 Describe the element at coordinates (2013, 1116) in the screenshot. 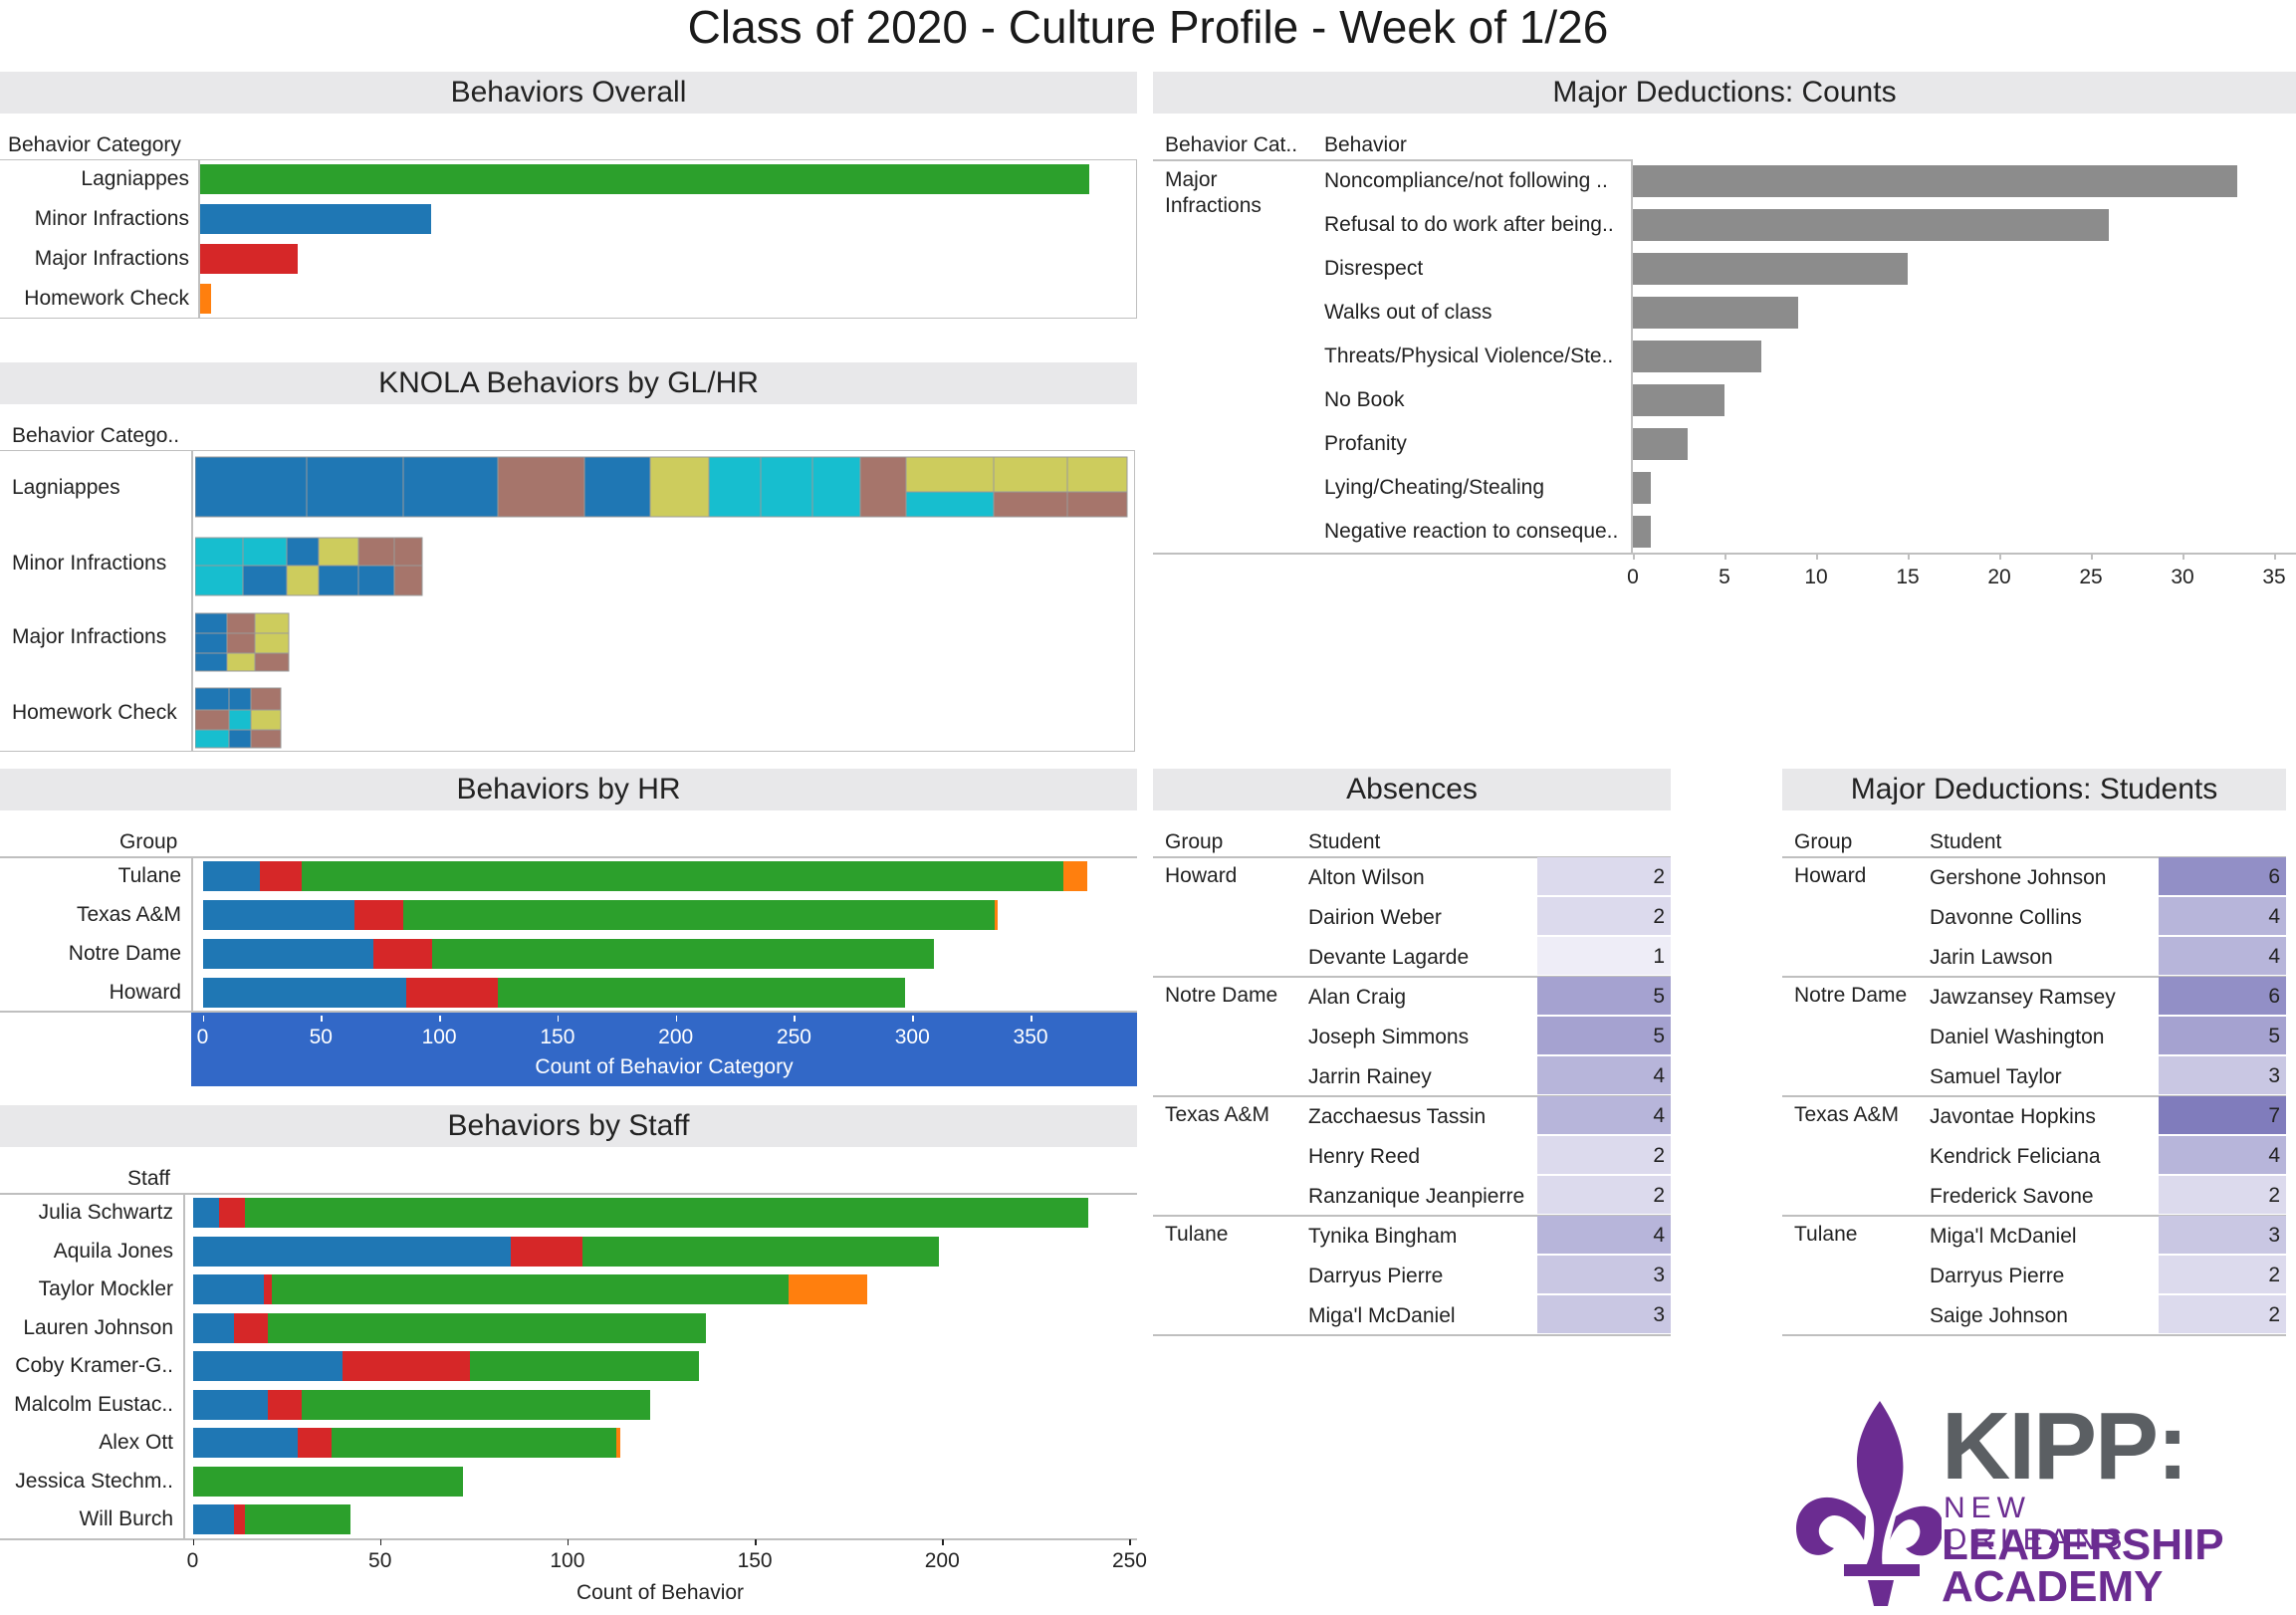

I see `table-student-name: Javontae Hopkins` at that location.